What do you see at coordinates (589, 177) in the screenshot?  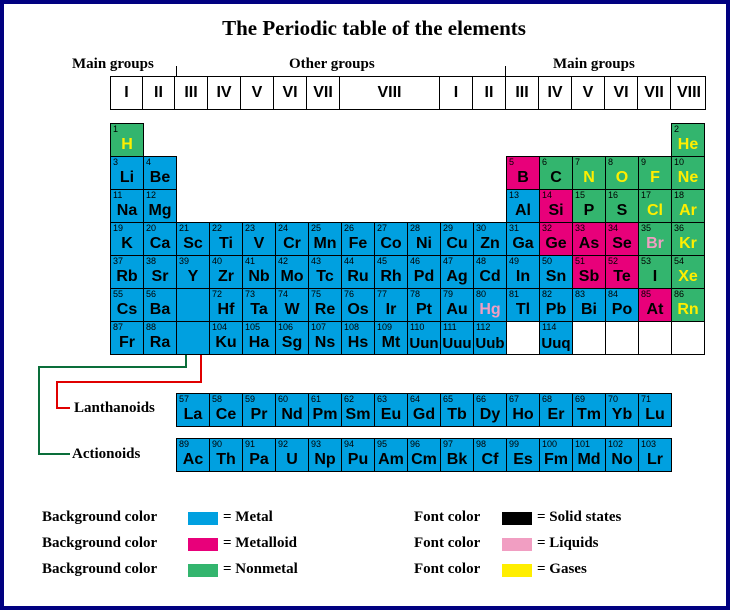 I see `element-symbol: N` at bounding box center [589, 177].